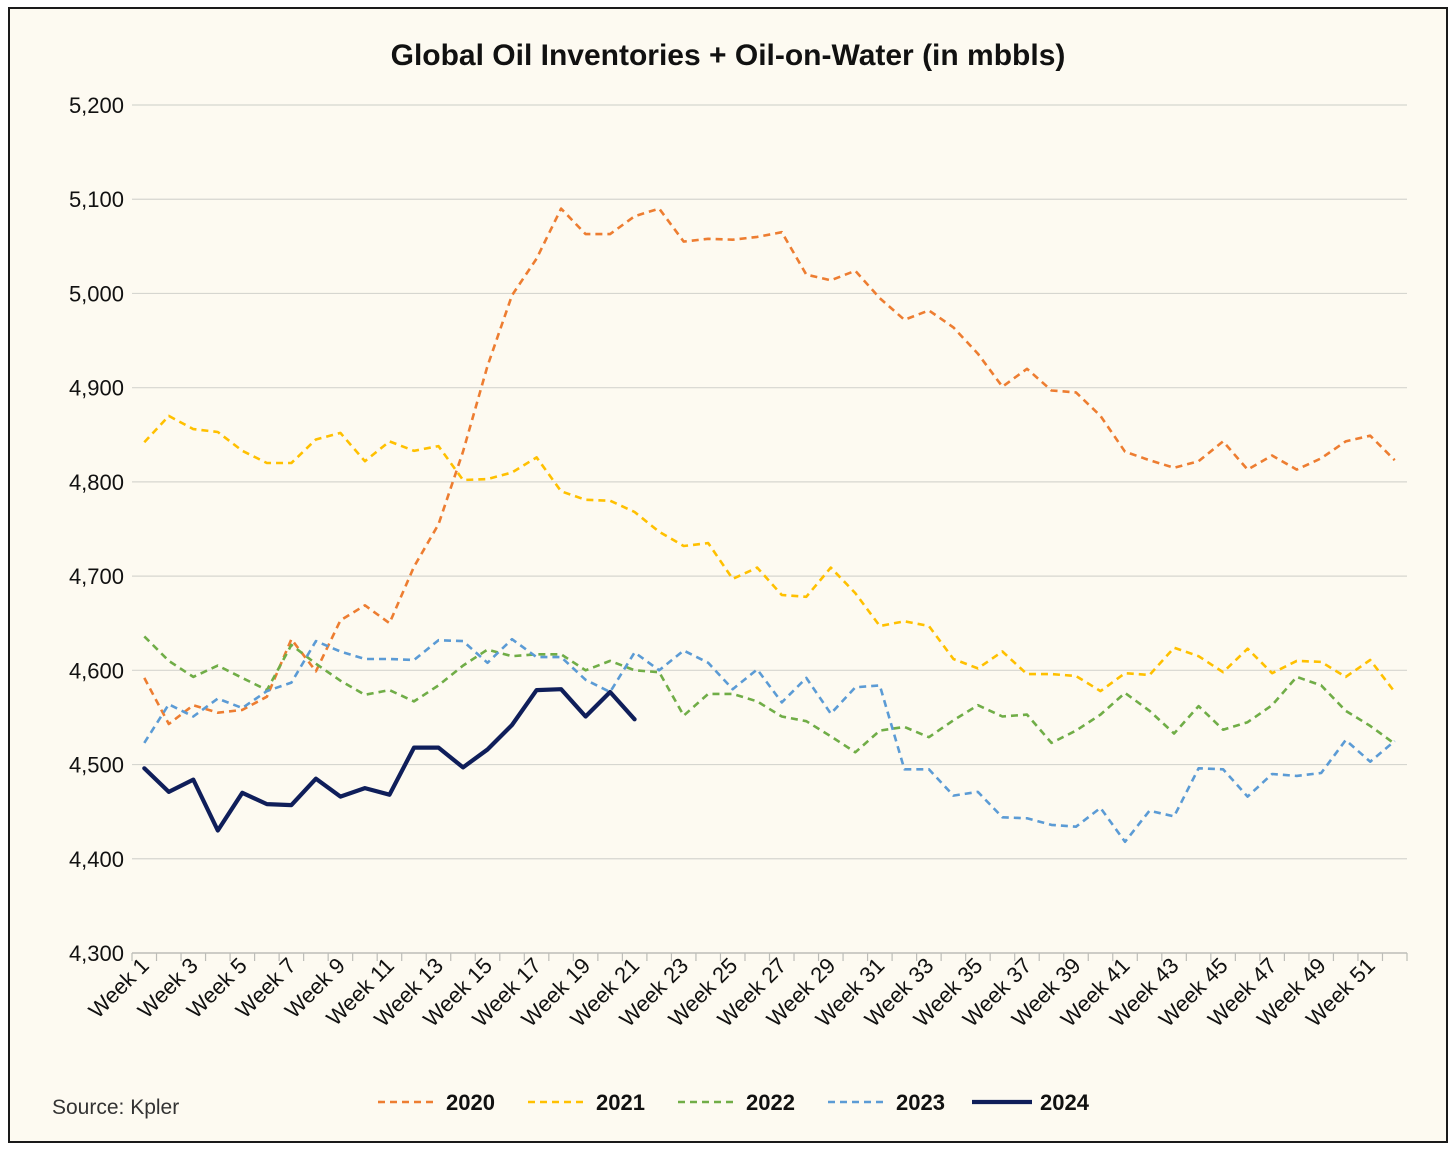 This screenshot has width=1456, height=1153. I want to click on legend: 2020 2021 2022 2023 2024, so click(734, 1102).